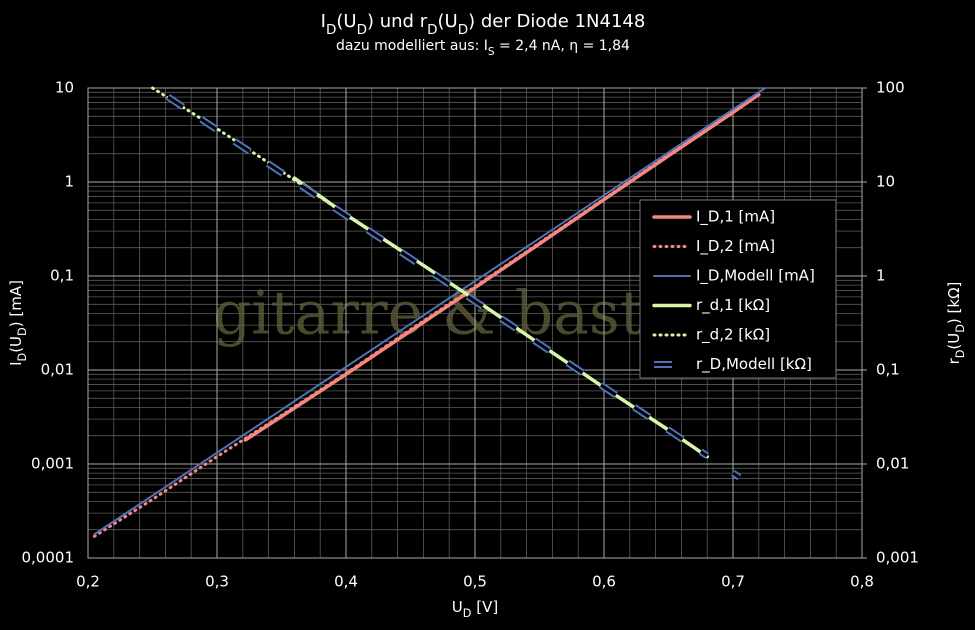 This screenshot has width=975, height=630. What do you see at coordinates (323, 21) in the screenshot?
I see `chart-title-part: I` at bounding box center [323, 21].